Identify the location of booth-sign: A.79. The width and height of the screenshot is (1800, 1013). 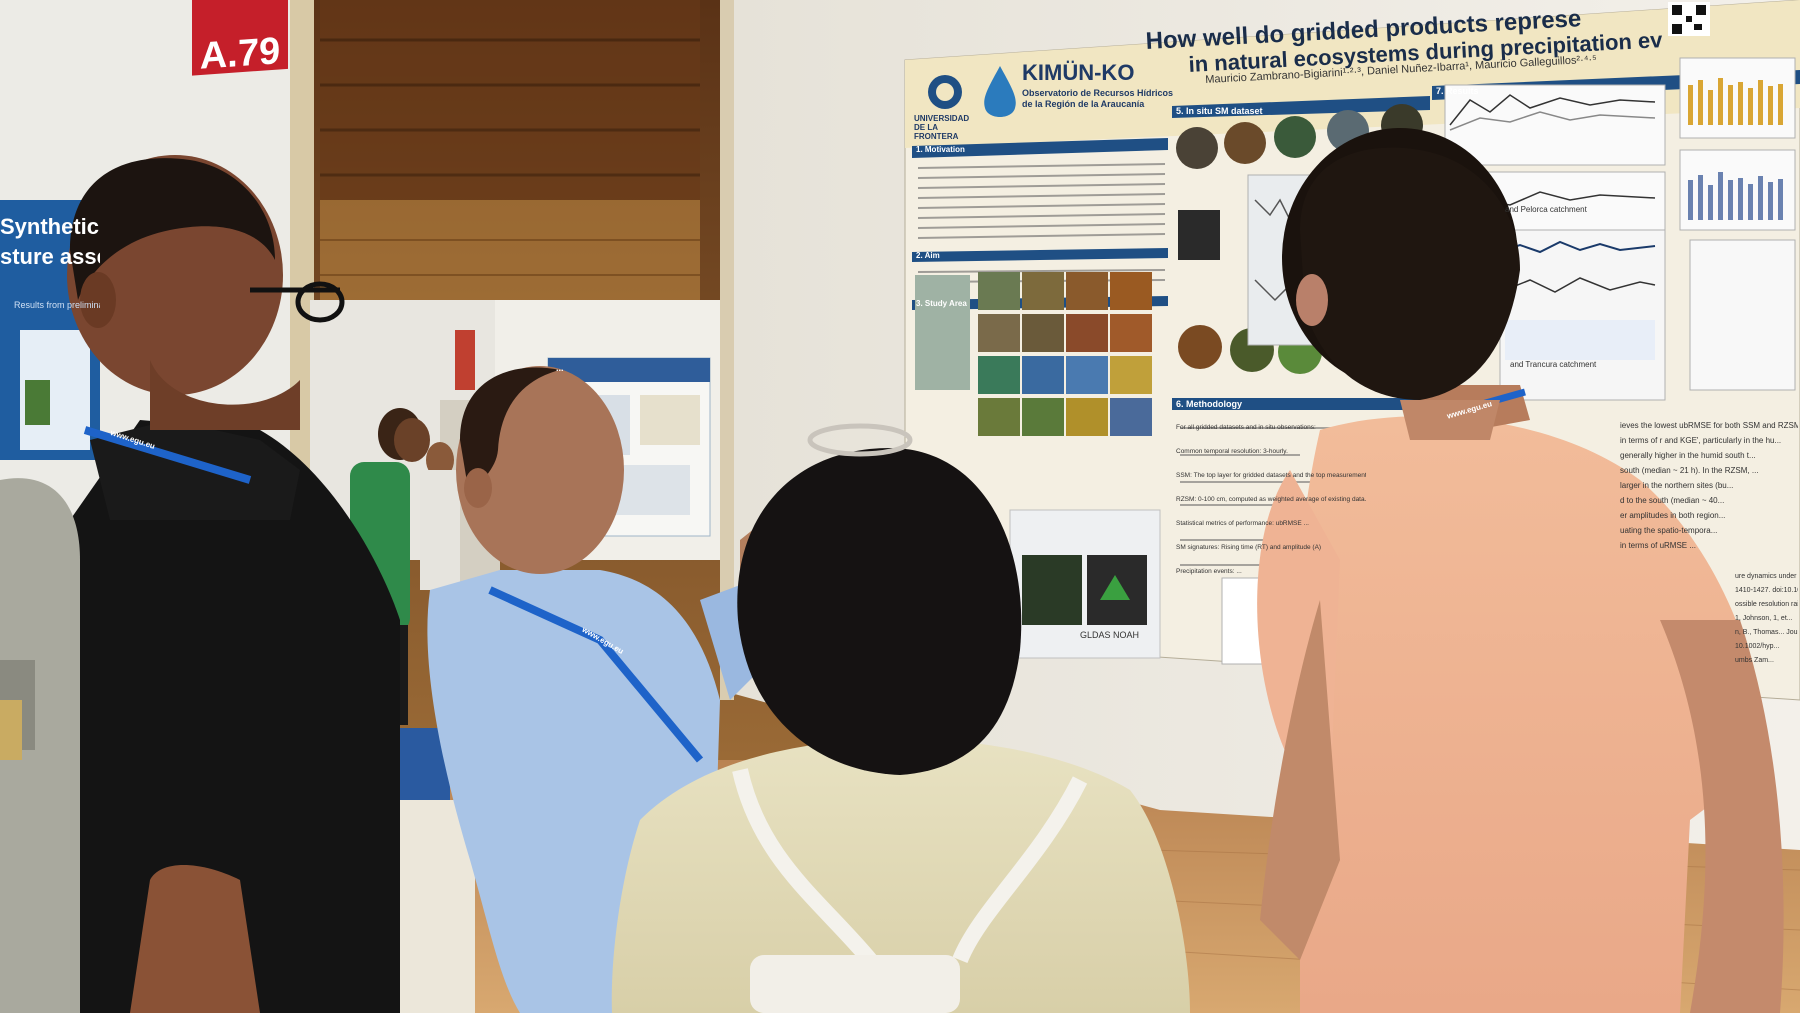
(240, 54).